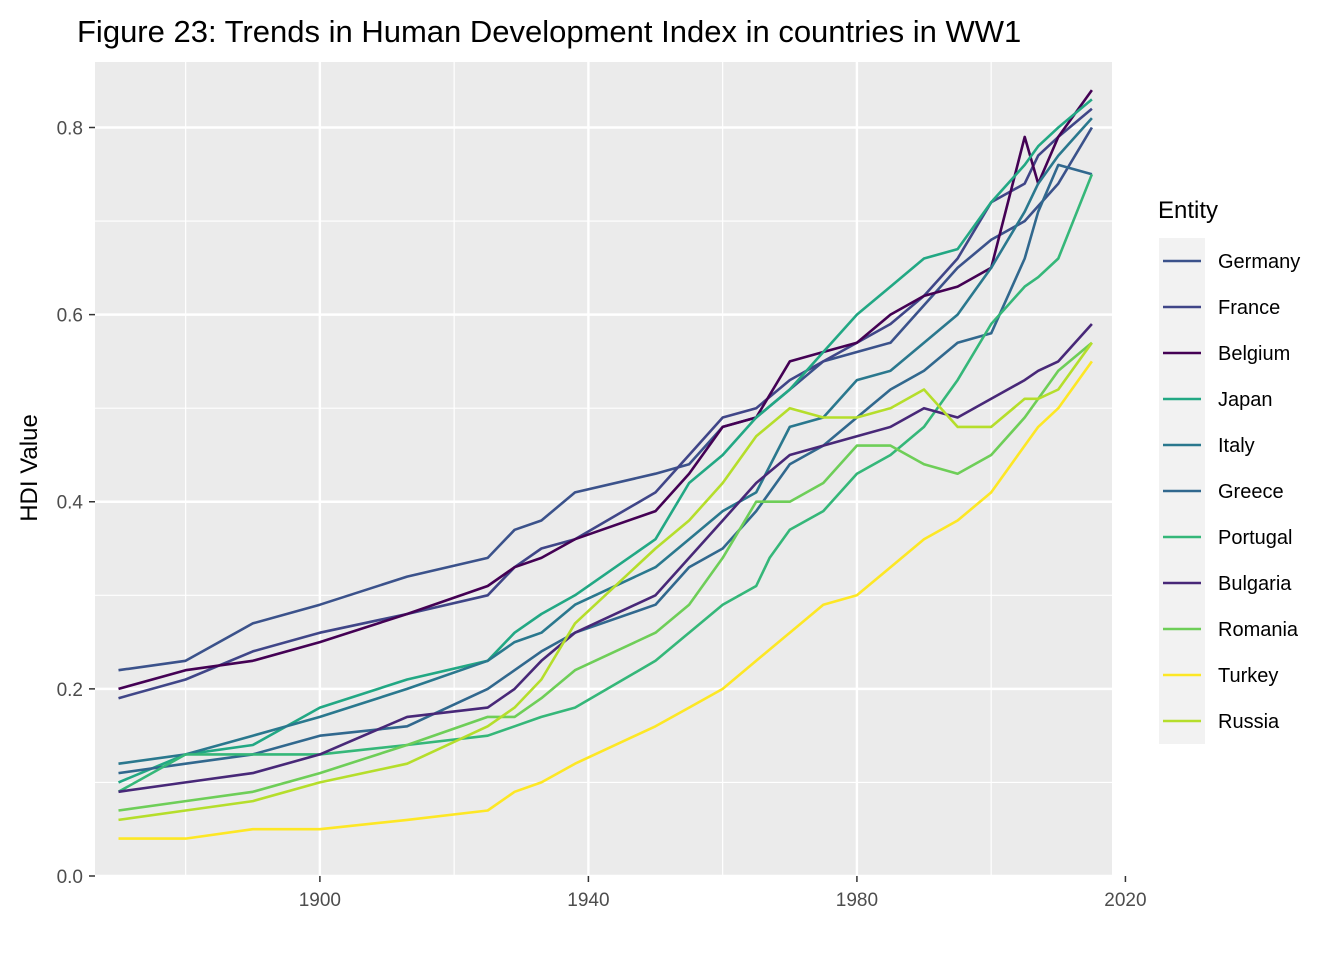  What do you see at coordinates (320, 900) in the screenshot?
I see `x-tick-label: 1900` at bounding box center [320, 900].